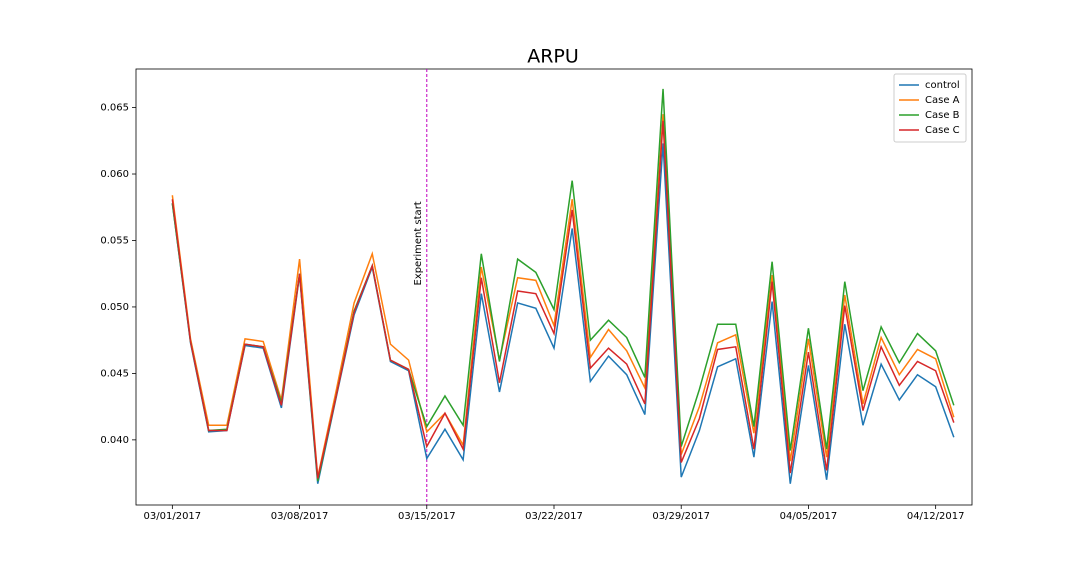 This screenshot has height=576, width=1080. I want to click on legend-label: Case C, so click(942, 130).